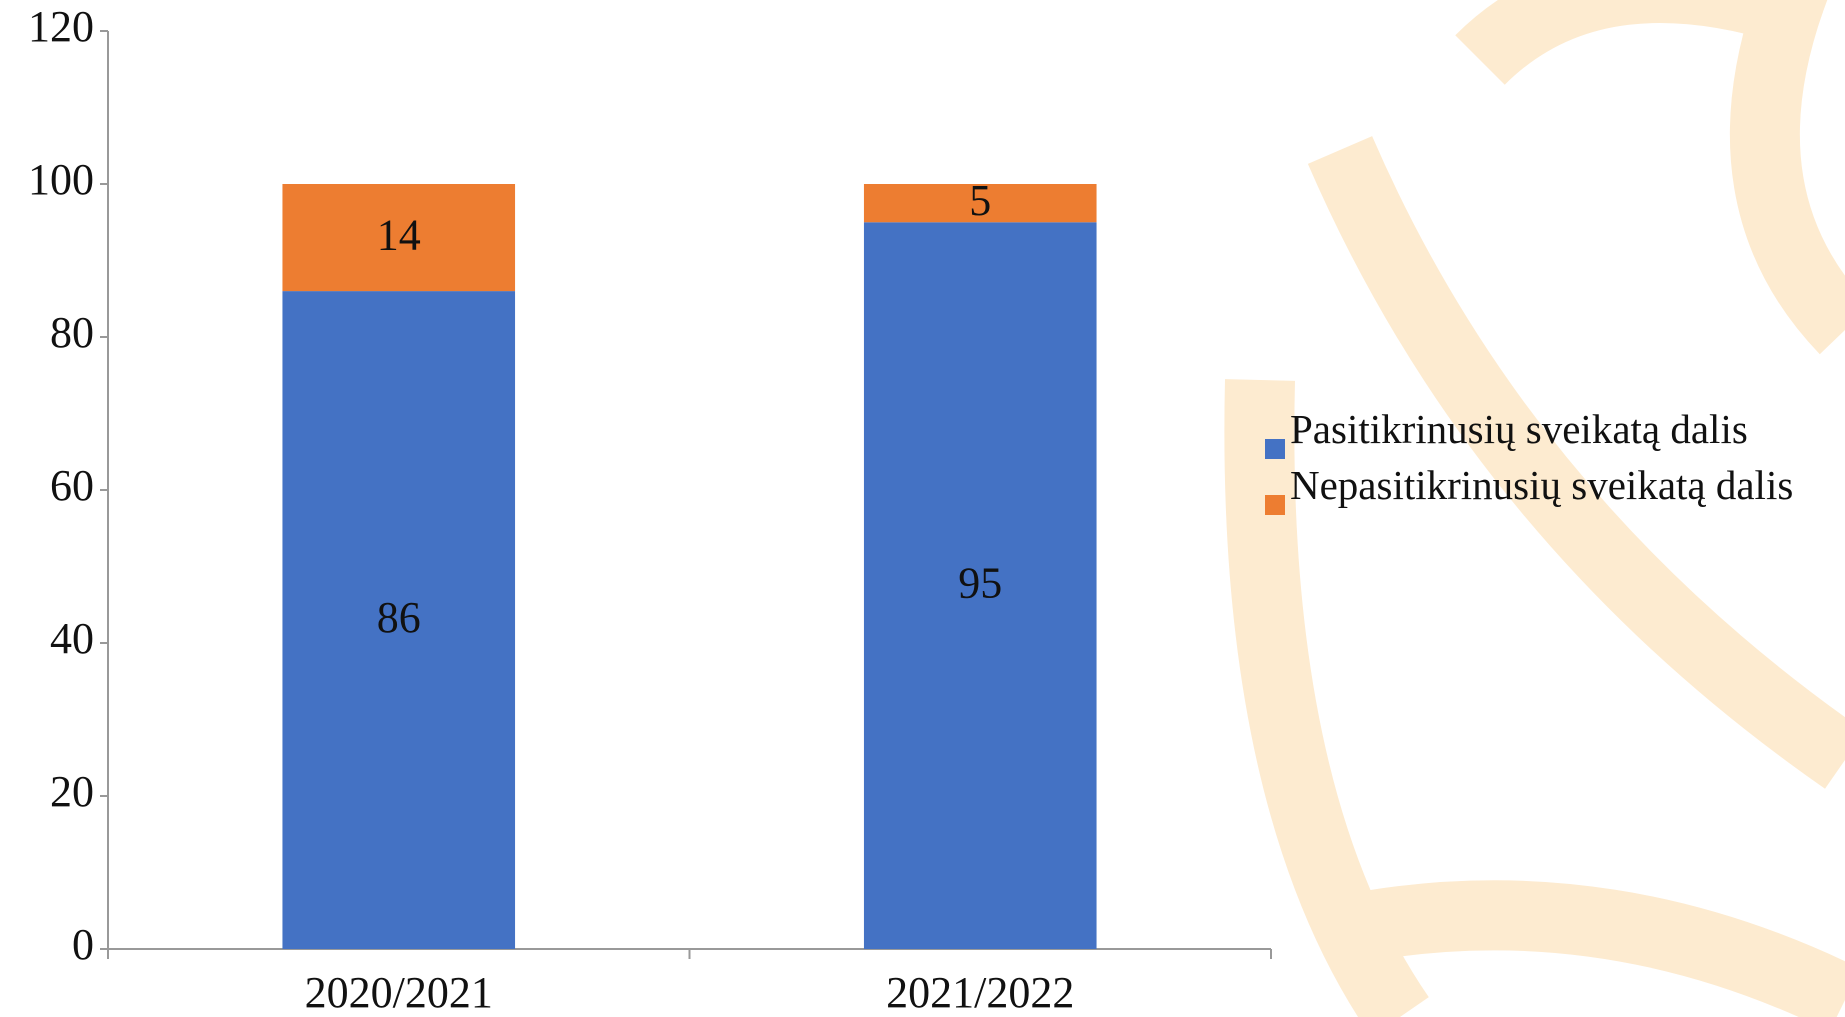 This screenshot has height=1017, width=1845. I want to click on y-tick-label: 0, so click(83, 944).